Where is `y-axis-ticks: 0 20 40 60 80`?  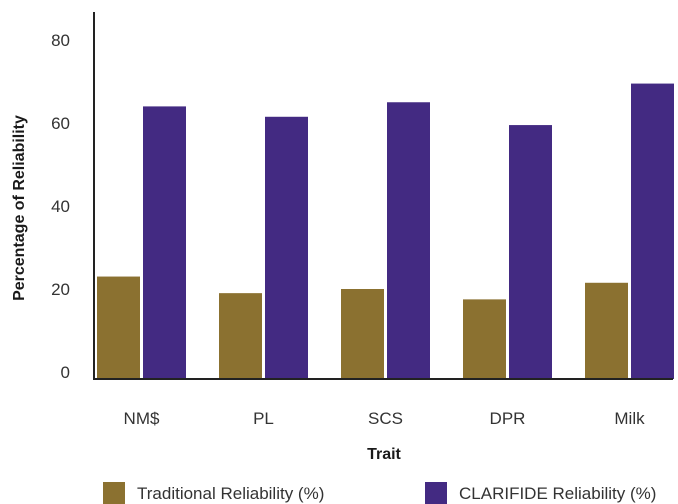
y-axis-ticks: 0 20 40 60 80 is located at coordinates (60, 206).